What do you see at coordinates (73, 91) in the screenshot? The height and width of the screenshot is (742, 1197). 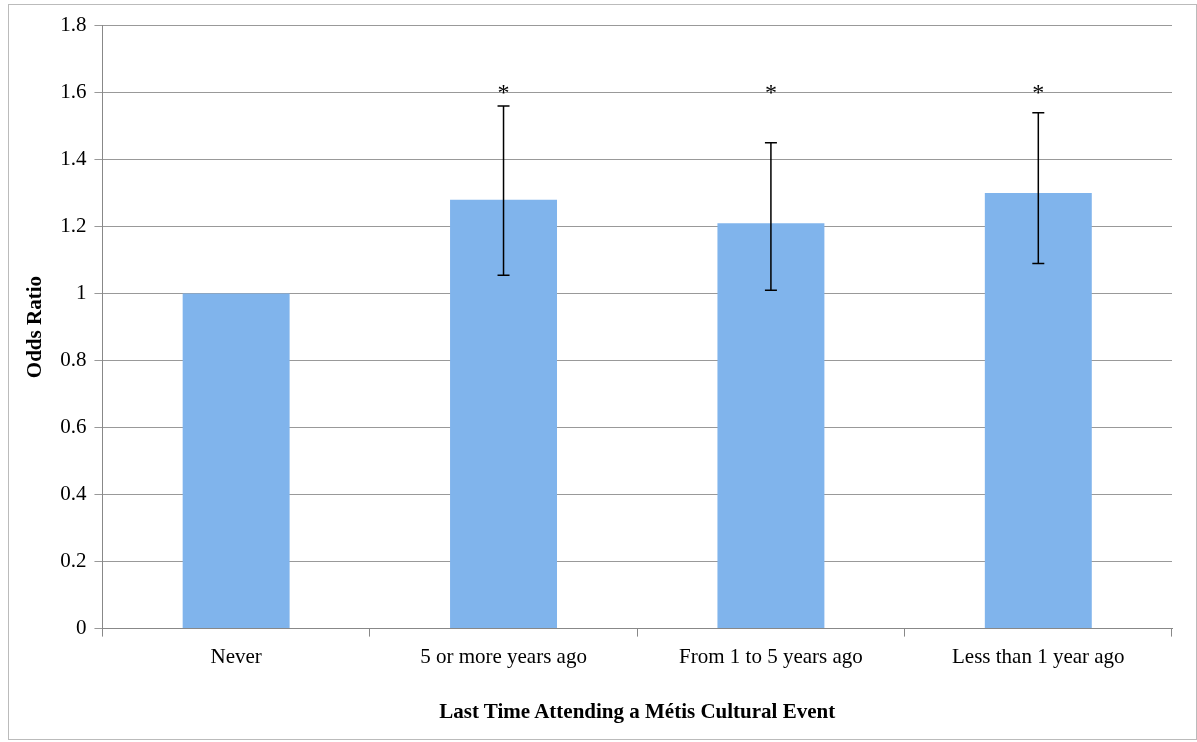 I see `y-tick-label: 1.6` at bounding box center [73, 91].